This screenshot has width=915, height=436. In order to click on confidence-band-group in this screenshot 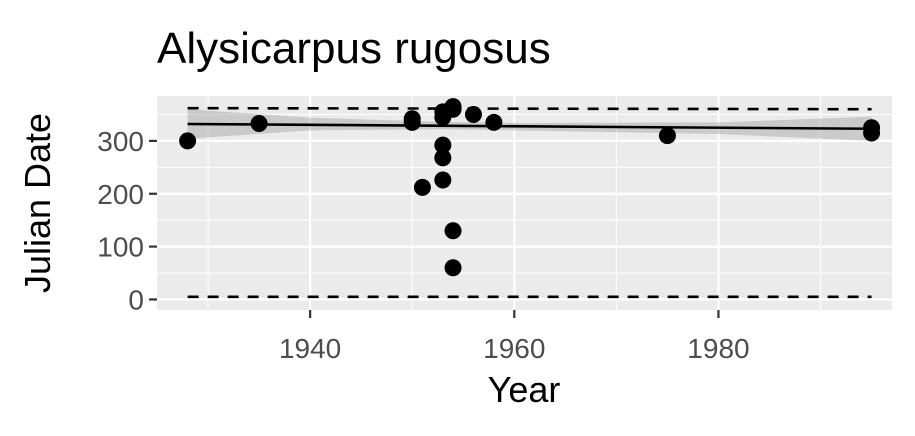, I will do `click(529, 125)`.